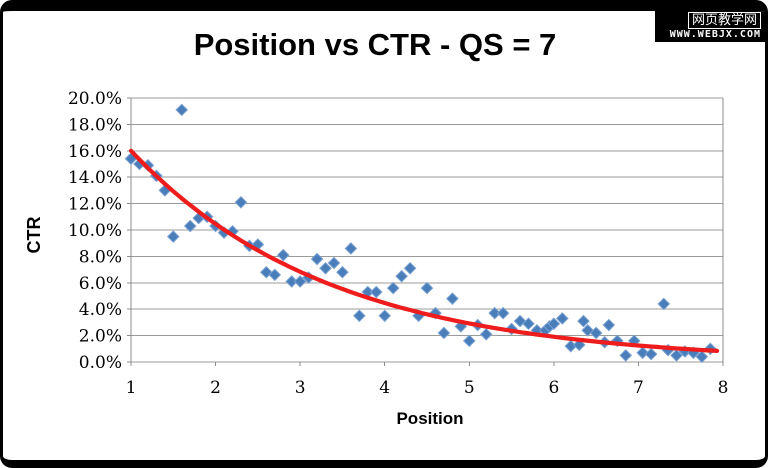 The height and width of the screenshot is (468, 768). What do you see at coordinates (638, 388) in the screenshot?
I see `x-tick-label: 7` at bounding box center [638, 388].